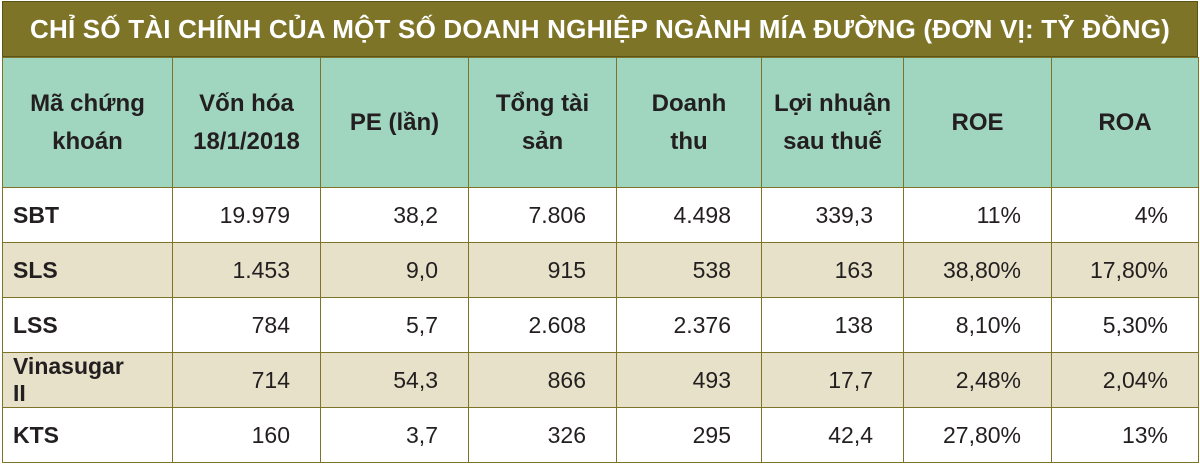 The image size is (1200, 464). Describe the element at coordinates (87, 435) in the screenshot. I see `cell-code: KTS` at that location.